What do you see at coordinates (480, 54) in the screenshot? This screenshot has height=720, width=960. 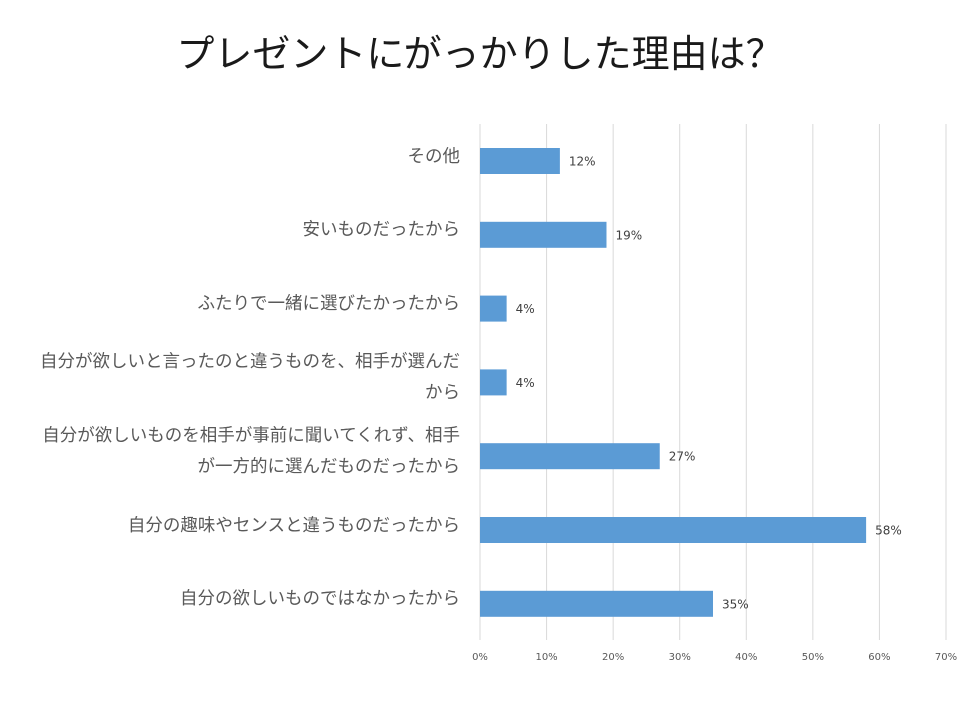 I see `chart-title: プレゼントにがっかりした理由は？` at bounding box center [480, 54].